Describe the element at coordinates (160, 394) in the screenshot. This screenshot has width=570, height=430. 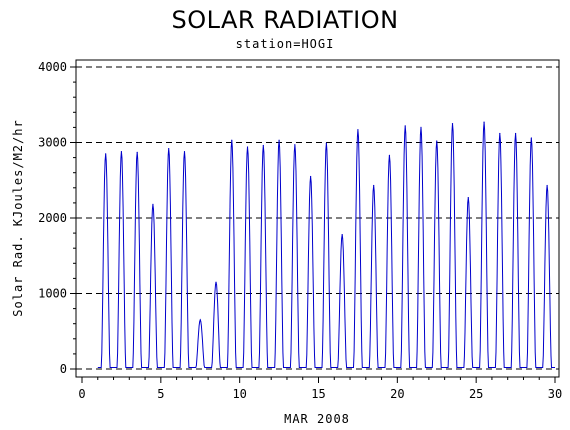
I see `x-tick-label: 5` at that location.